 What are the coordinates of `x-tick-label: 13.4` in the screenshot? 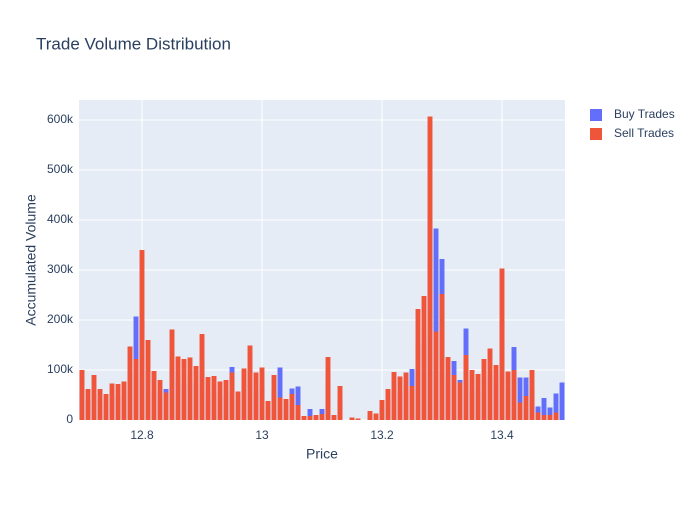 It's located at (502, 435).